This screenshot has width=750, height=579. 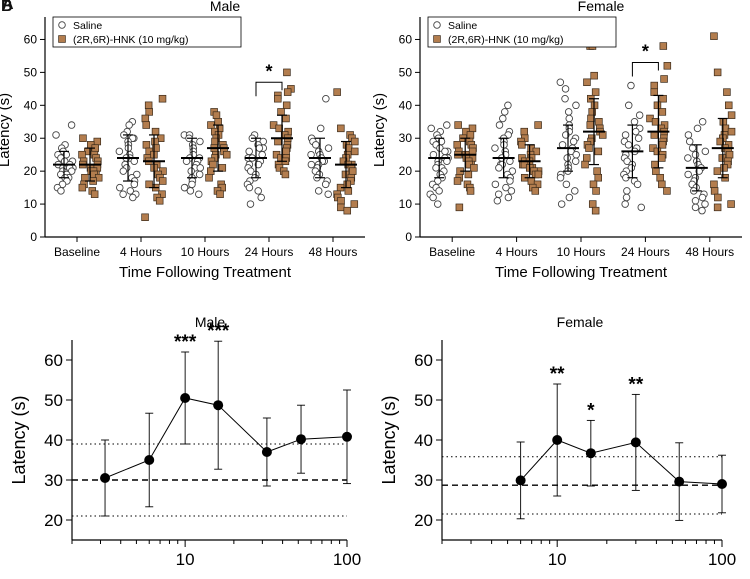 What do you see at coordinates (226, 438) in the screenshot?
I see `series-line` at bounding box center [226, 438].